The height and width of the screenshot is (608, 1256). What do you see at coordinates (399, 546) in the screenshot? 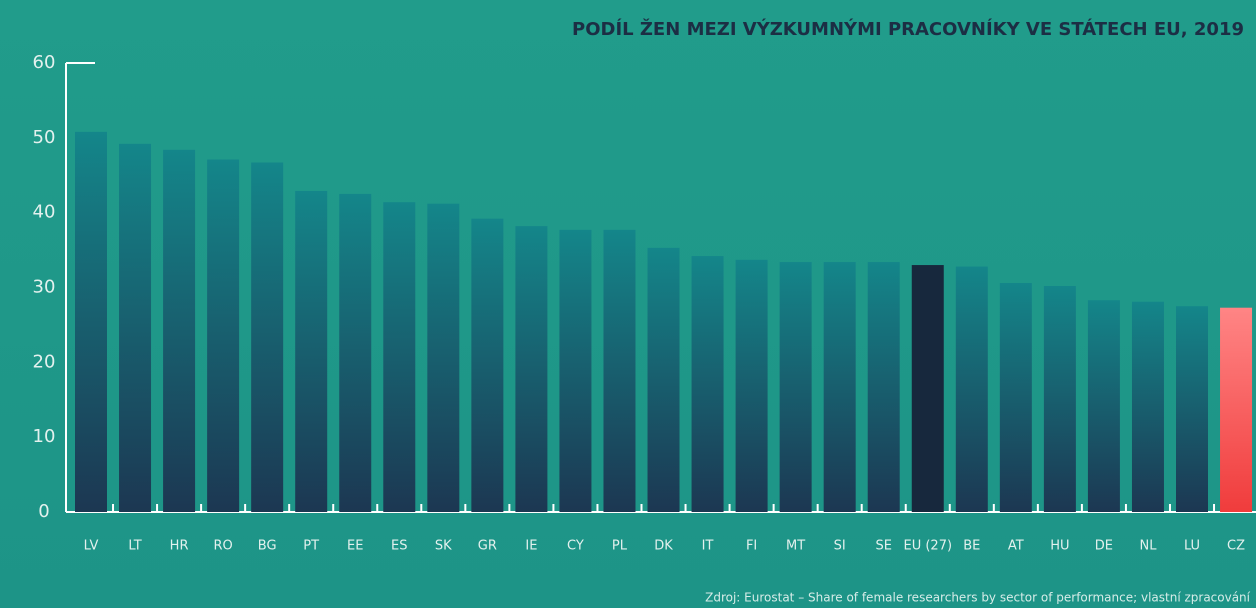
I see `x-tick-label: ES` at bounding box center [399, 546].